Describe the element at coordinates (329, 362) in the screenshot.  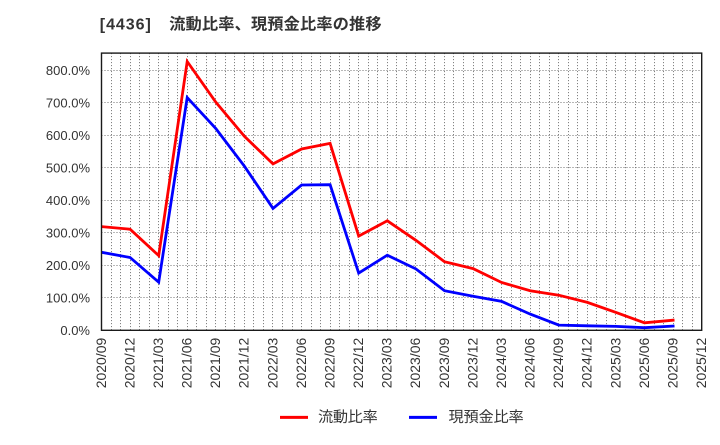
I see `svg-text: 2022/09` at that location.